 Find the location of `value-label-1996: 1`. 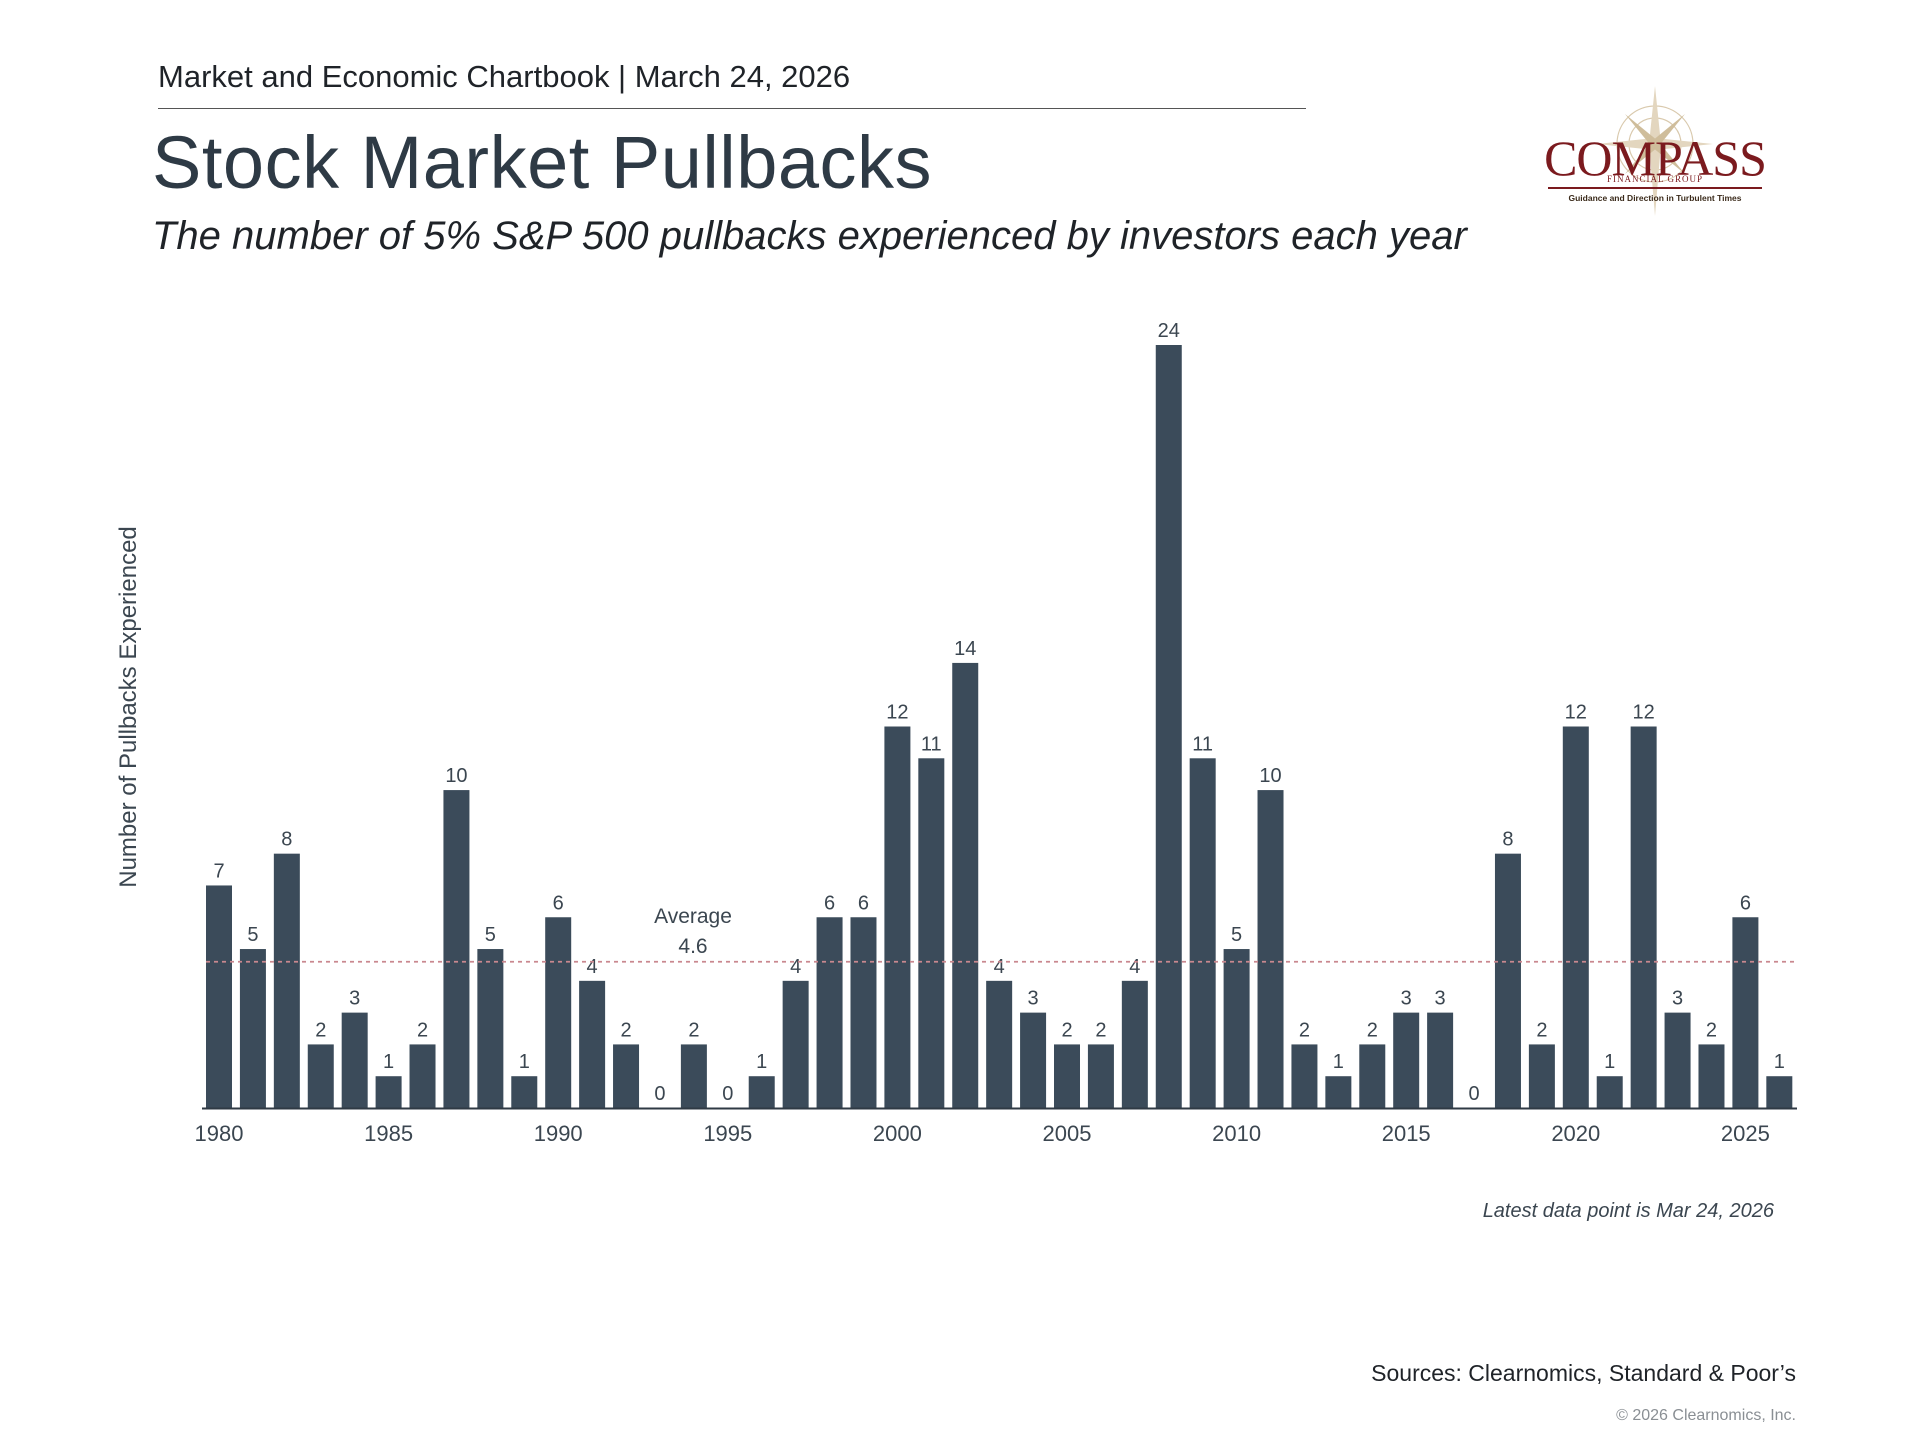

value-label-1996: 1 is located at coordinates (761, 1062).